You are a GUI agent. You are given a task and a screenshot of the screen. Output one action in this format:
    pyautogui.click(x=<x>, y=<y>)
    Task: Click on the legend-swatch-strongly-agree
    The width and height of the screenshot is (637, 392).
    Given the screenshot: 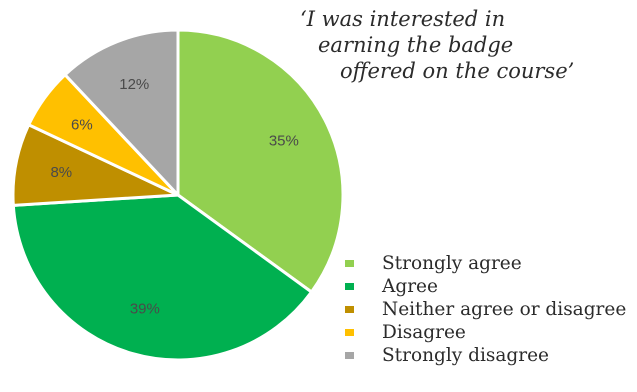 What is the action you would take?
    pyautogui.click(x=349, y=263)
    